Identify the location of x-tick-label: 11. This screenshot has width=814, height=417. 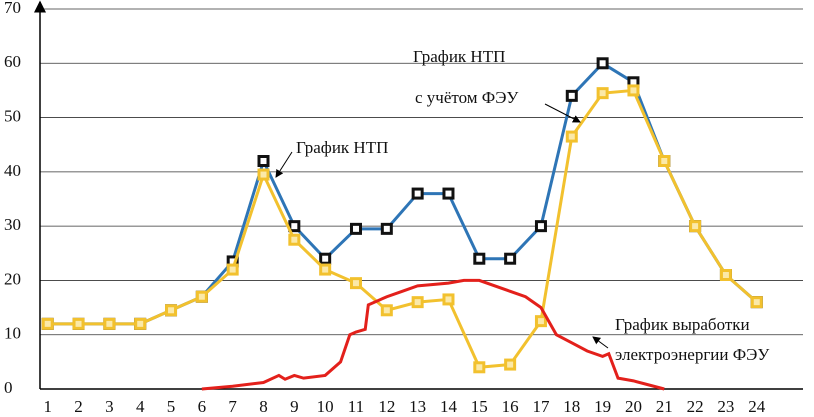
(356, 406).